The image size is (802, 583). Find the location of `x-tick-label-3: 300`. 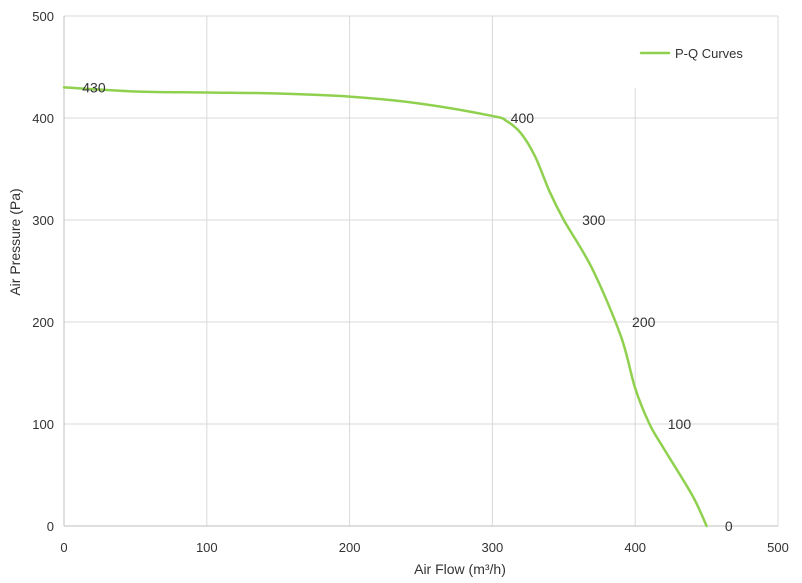

x-tick-label-3: 300 is located at coordinates (493, 547).